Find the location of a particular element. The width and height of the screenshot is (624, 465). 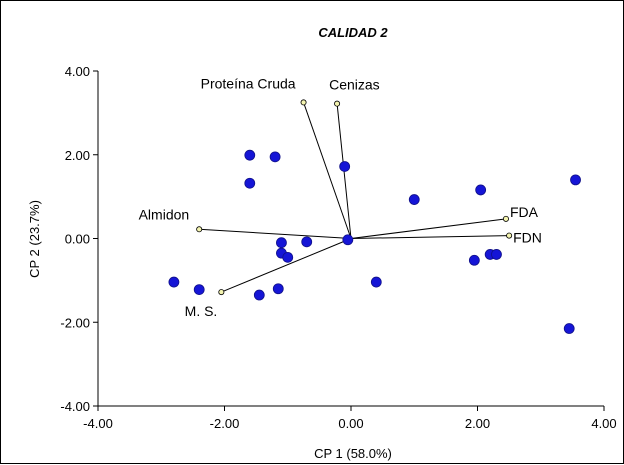

vector-label: FDN is located at coordinates (527, 238).